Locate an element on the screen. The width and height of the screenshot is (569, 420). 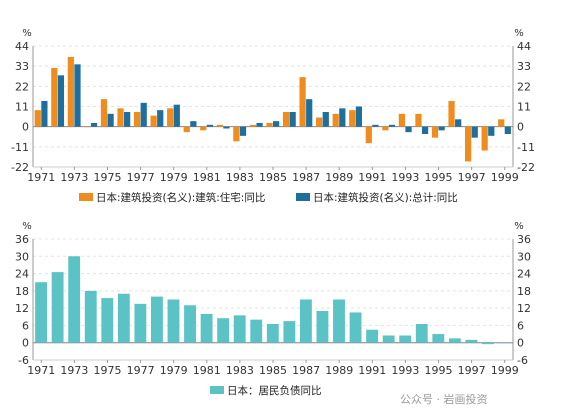
x-tick-label: 1975 is located at coordinates (107, 177).